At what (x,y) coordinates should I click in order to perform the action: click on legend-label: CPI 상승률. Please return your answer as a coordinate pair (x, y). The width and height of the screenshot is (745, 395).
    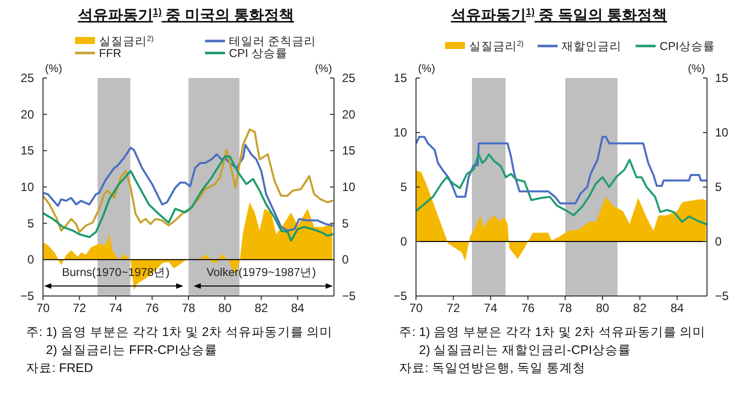
    Looking at the image, I should click on (258, 54).